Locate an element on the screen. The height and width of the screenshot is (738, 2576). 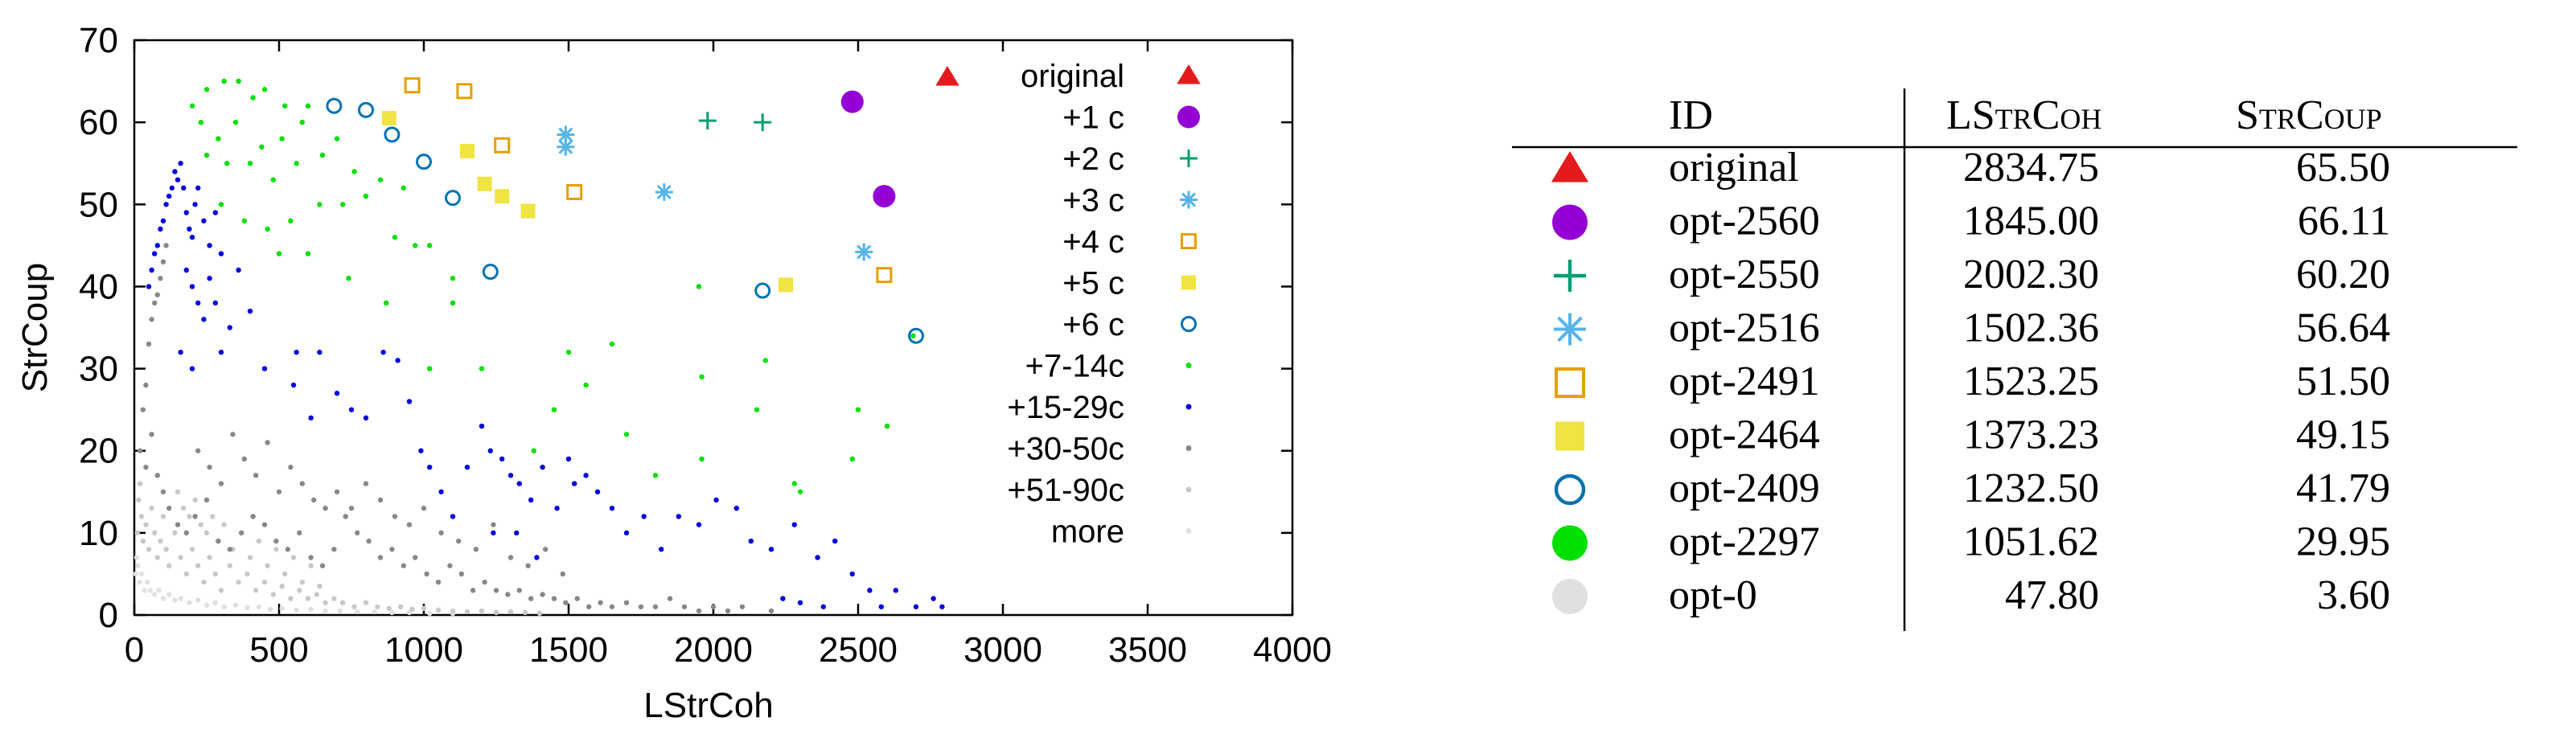
row-id: opt-2297 is located at coordinates (1744, 542).